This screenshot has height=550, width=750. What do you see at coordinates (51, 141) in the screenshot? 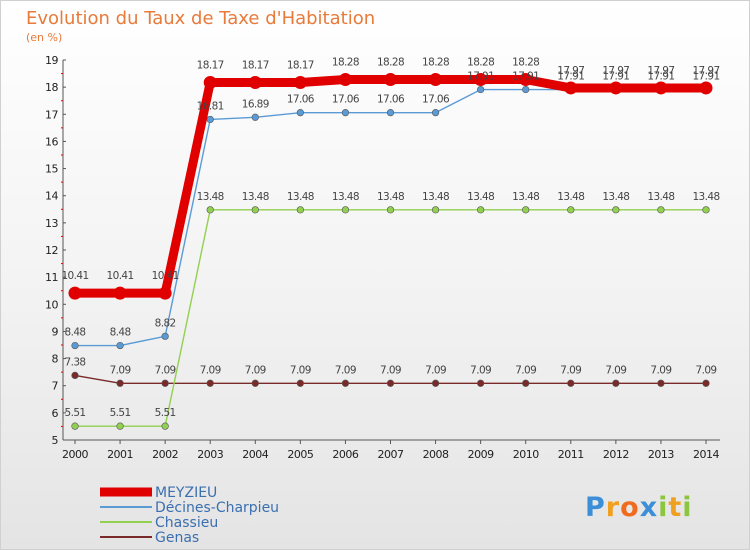
I see `y-tick-label: 16` at bounding box center [51, 141].